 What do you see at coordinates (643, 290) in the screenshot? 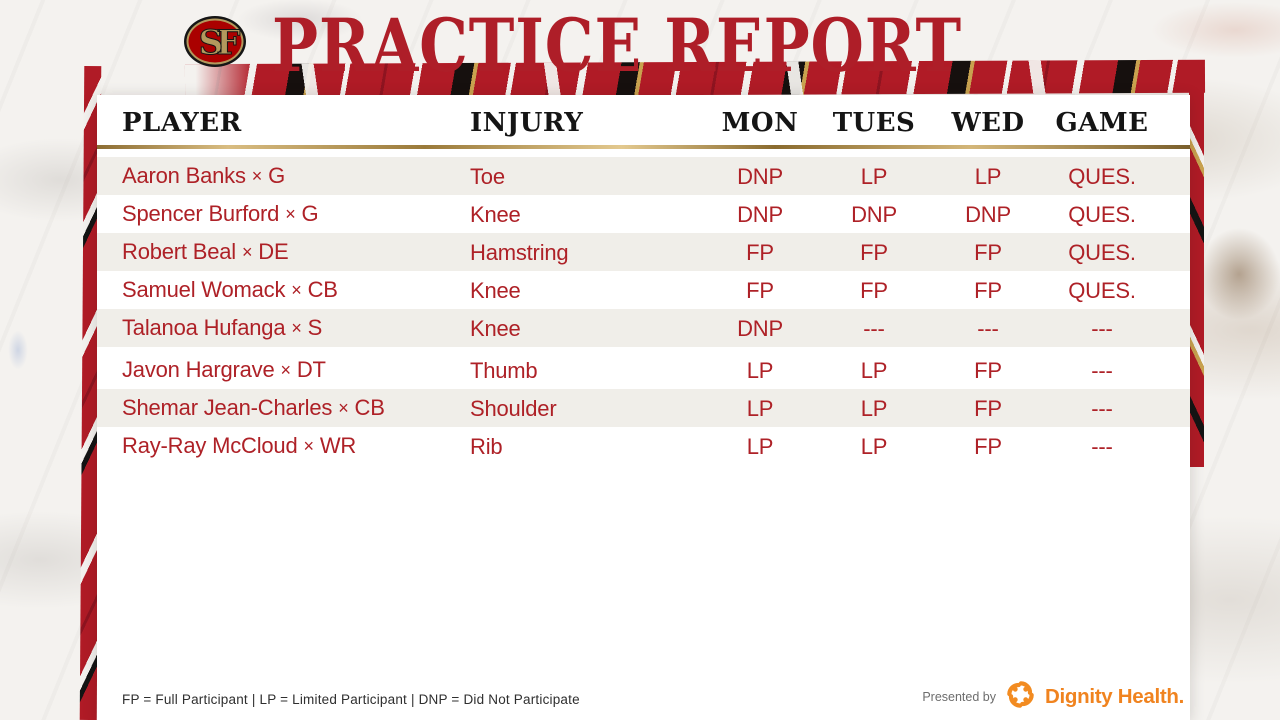
I see `table-row: Samuel Womack × CB Knee FP FP FP QUES.` at bounding box center [643, 290].